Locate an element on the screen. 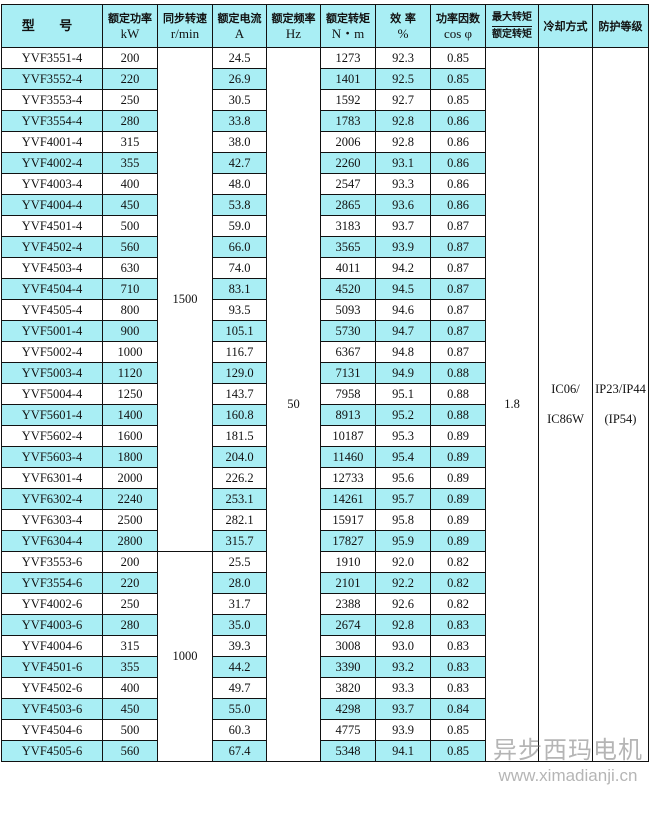 The width and height of the screenshot is (650, 832). cell-efficiency: 92.0 is located at coordinates (403, 562).